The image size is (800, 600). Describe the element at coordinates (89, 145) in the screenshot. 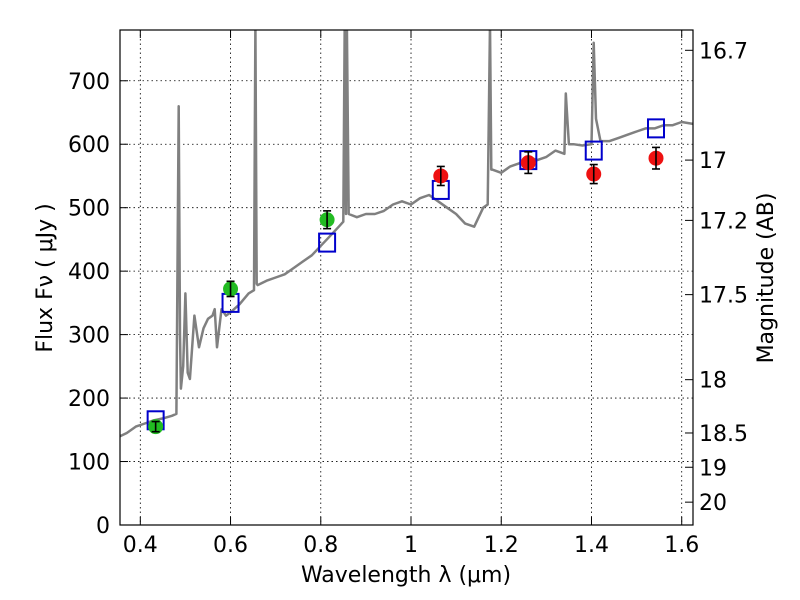

I see `y-tick-label: 600` at that location.